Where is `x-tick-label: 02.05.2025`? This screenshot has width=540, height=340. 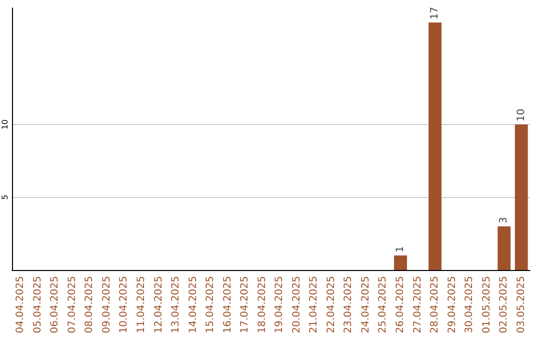
x-tick-label: 02.05.2025 is located at coordinates (504, 305).